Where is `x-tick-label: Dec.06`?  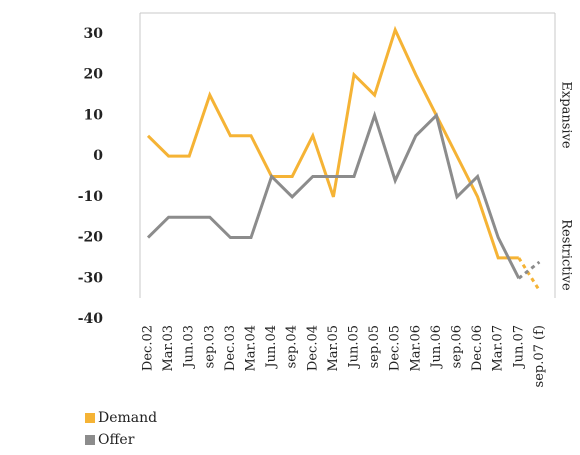
x-tick-label: Dec.06 is located at coordinates (477, 348).